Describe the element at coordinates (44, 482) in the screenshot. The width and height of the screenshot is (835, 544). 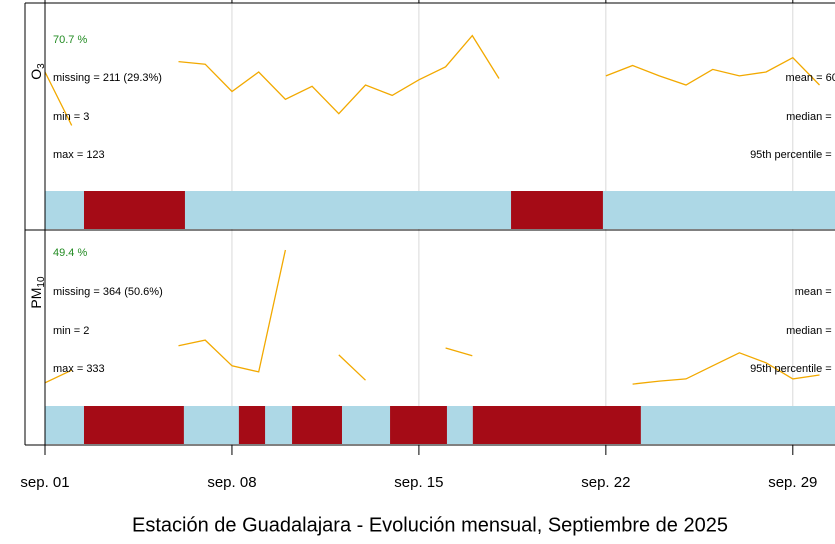
I see `x-tick-label: sep. 01` at that location.